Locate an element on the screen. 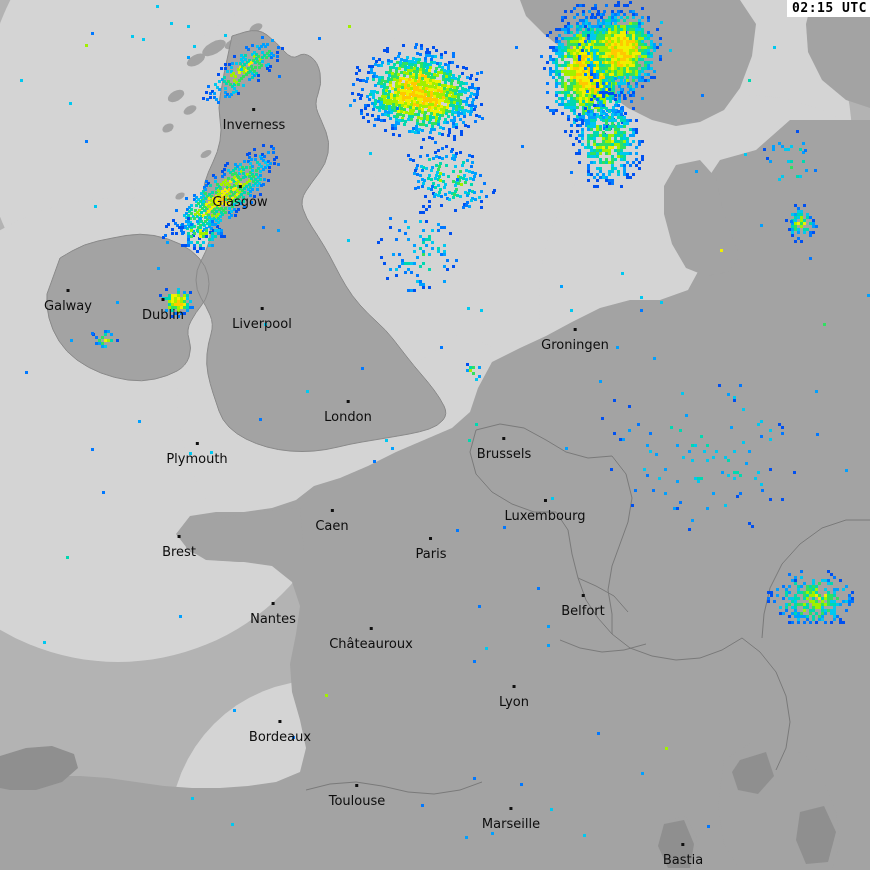 This screenshot has height=870, width=870. city-label-dublin: Dublin is located at coordinates (163, 310).